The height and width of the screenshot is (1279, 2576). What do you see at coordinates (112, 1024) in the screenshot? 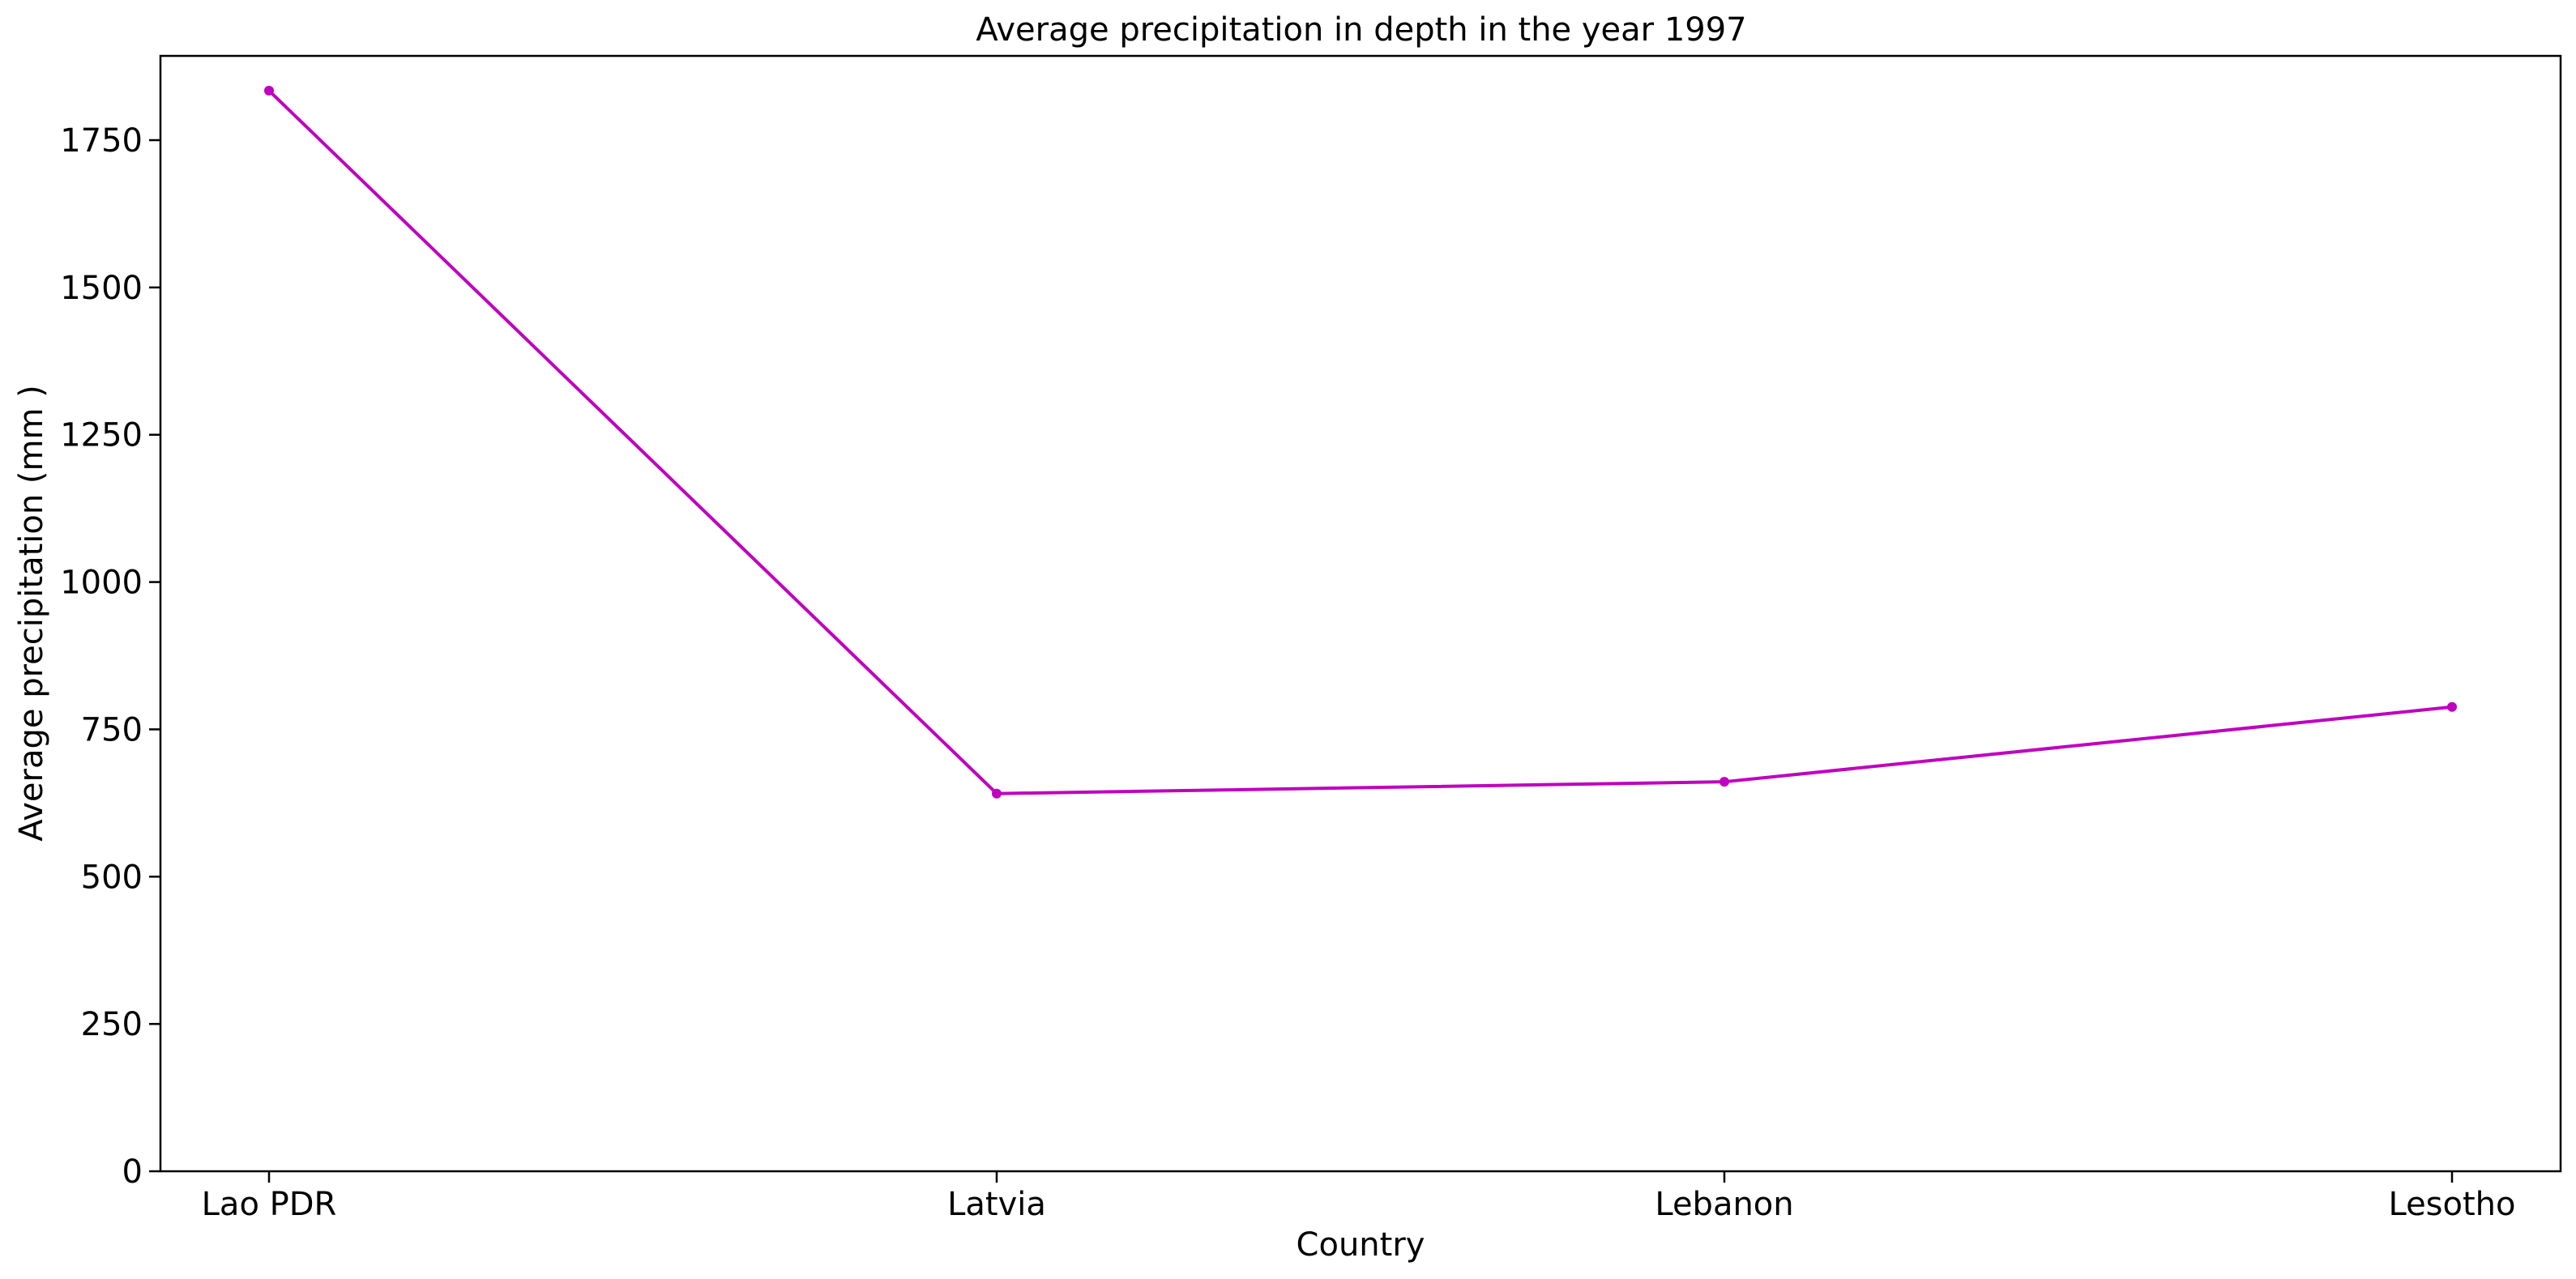
I see `y-tick-label: 250` at bounding box center [112, 1024].